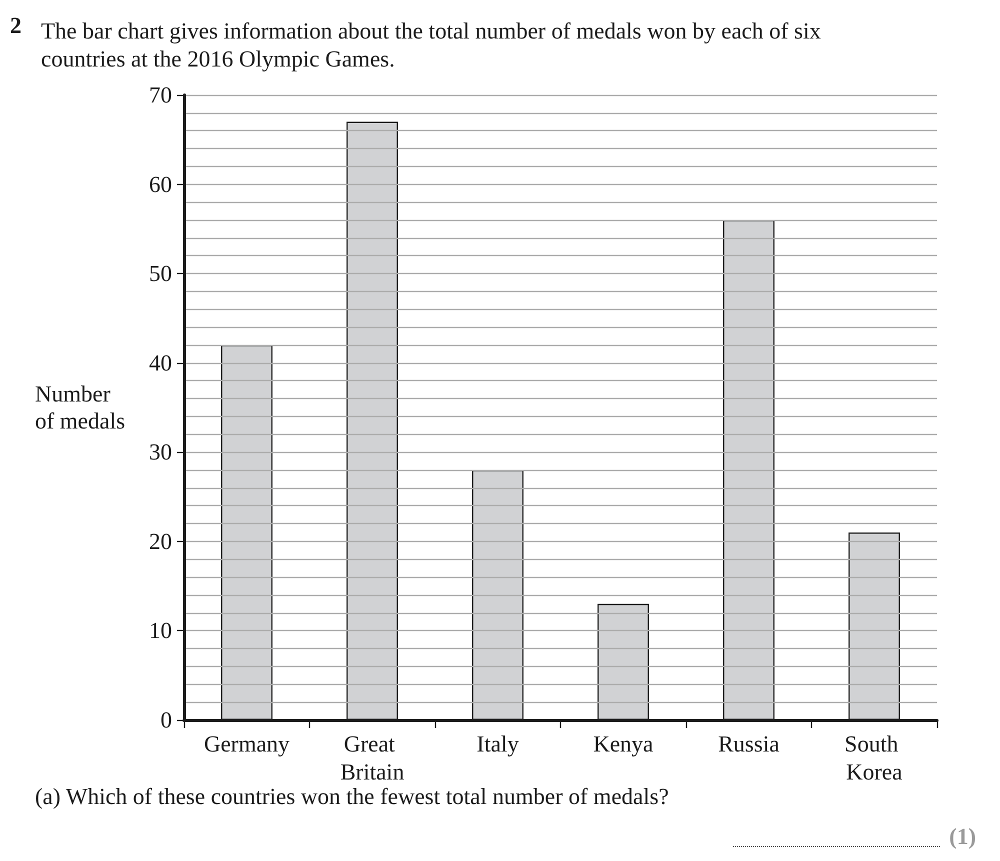 The width and height of the screenshot is (1000, 861). What do you see at coordinates (160, 631) in the screenshot?
I see `y-tick-label: 10` at bounding box center [160, 631].